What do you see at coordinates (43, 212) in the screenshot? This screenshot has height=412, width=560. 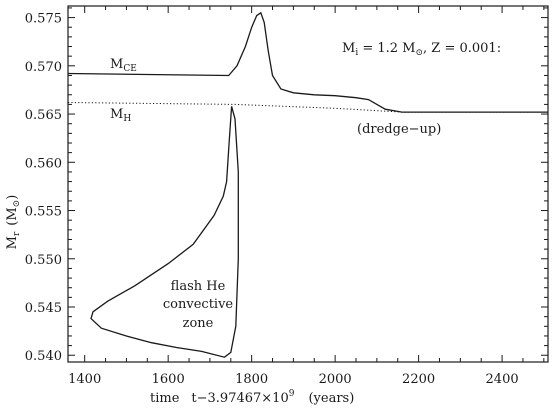 I see `y-tick-label: 0.555` at bounding box center [43, 212].